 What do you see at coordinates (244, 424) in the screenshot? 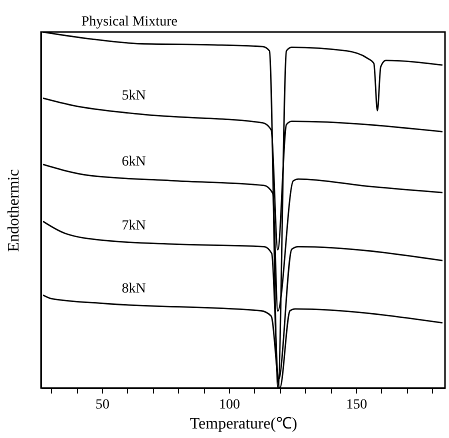
I see `x-axis-title: Temperature(℃)` at bounding box center [244, 424].